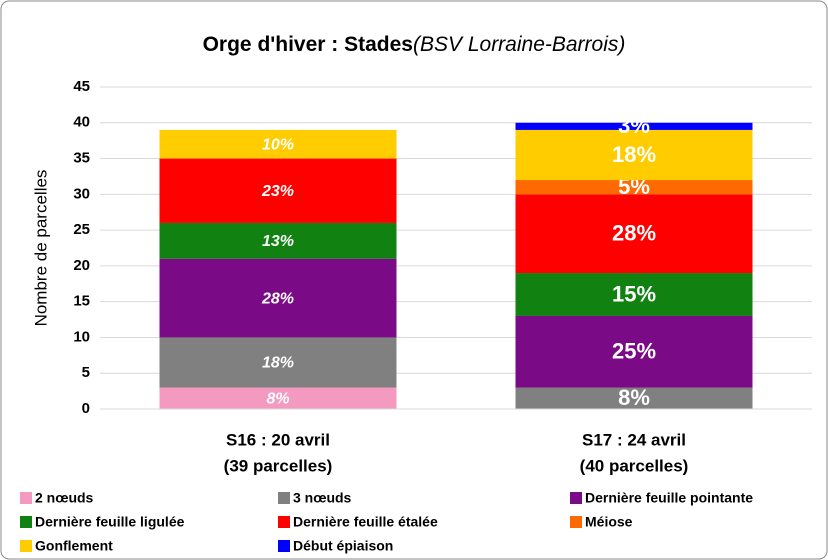  Describe the element at coordinates (322, 498) in the screenshot. I see `legend-label: 3 nœuds` at that location.